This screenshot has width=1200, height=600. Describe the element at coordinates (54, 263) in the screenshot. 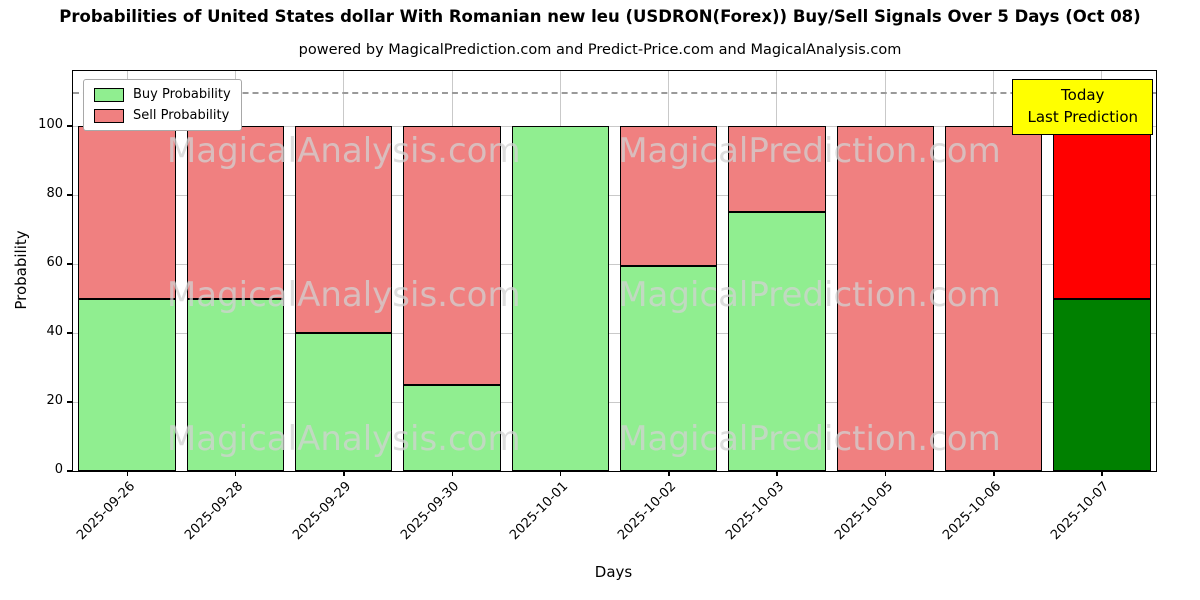

I see `y-tick-label: 60` at that location.